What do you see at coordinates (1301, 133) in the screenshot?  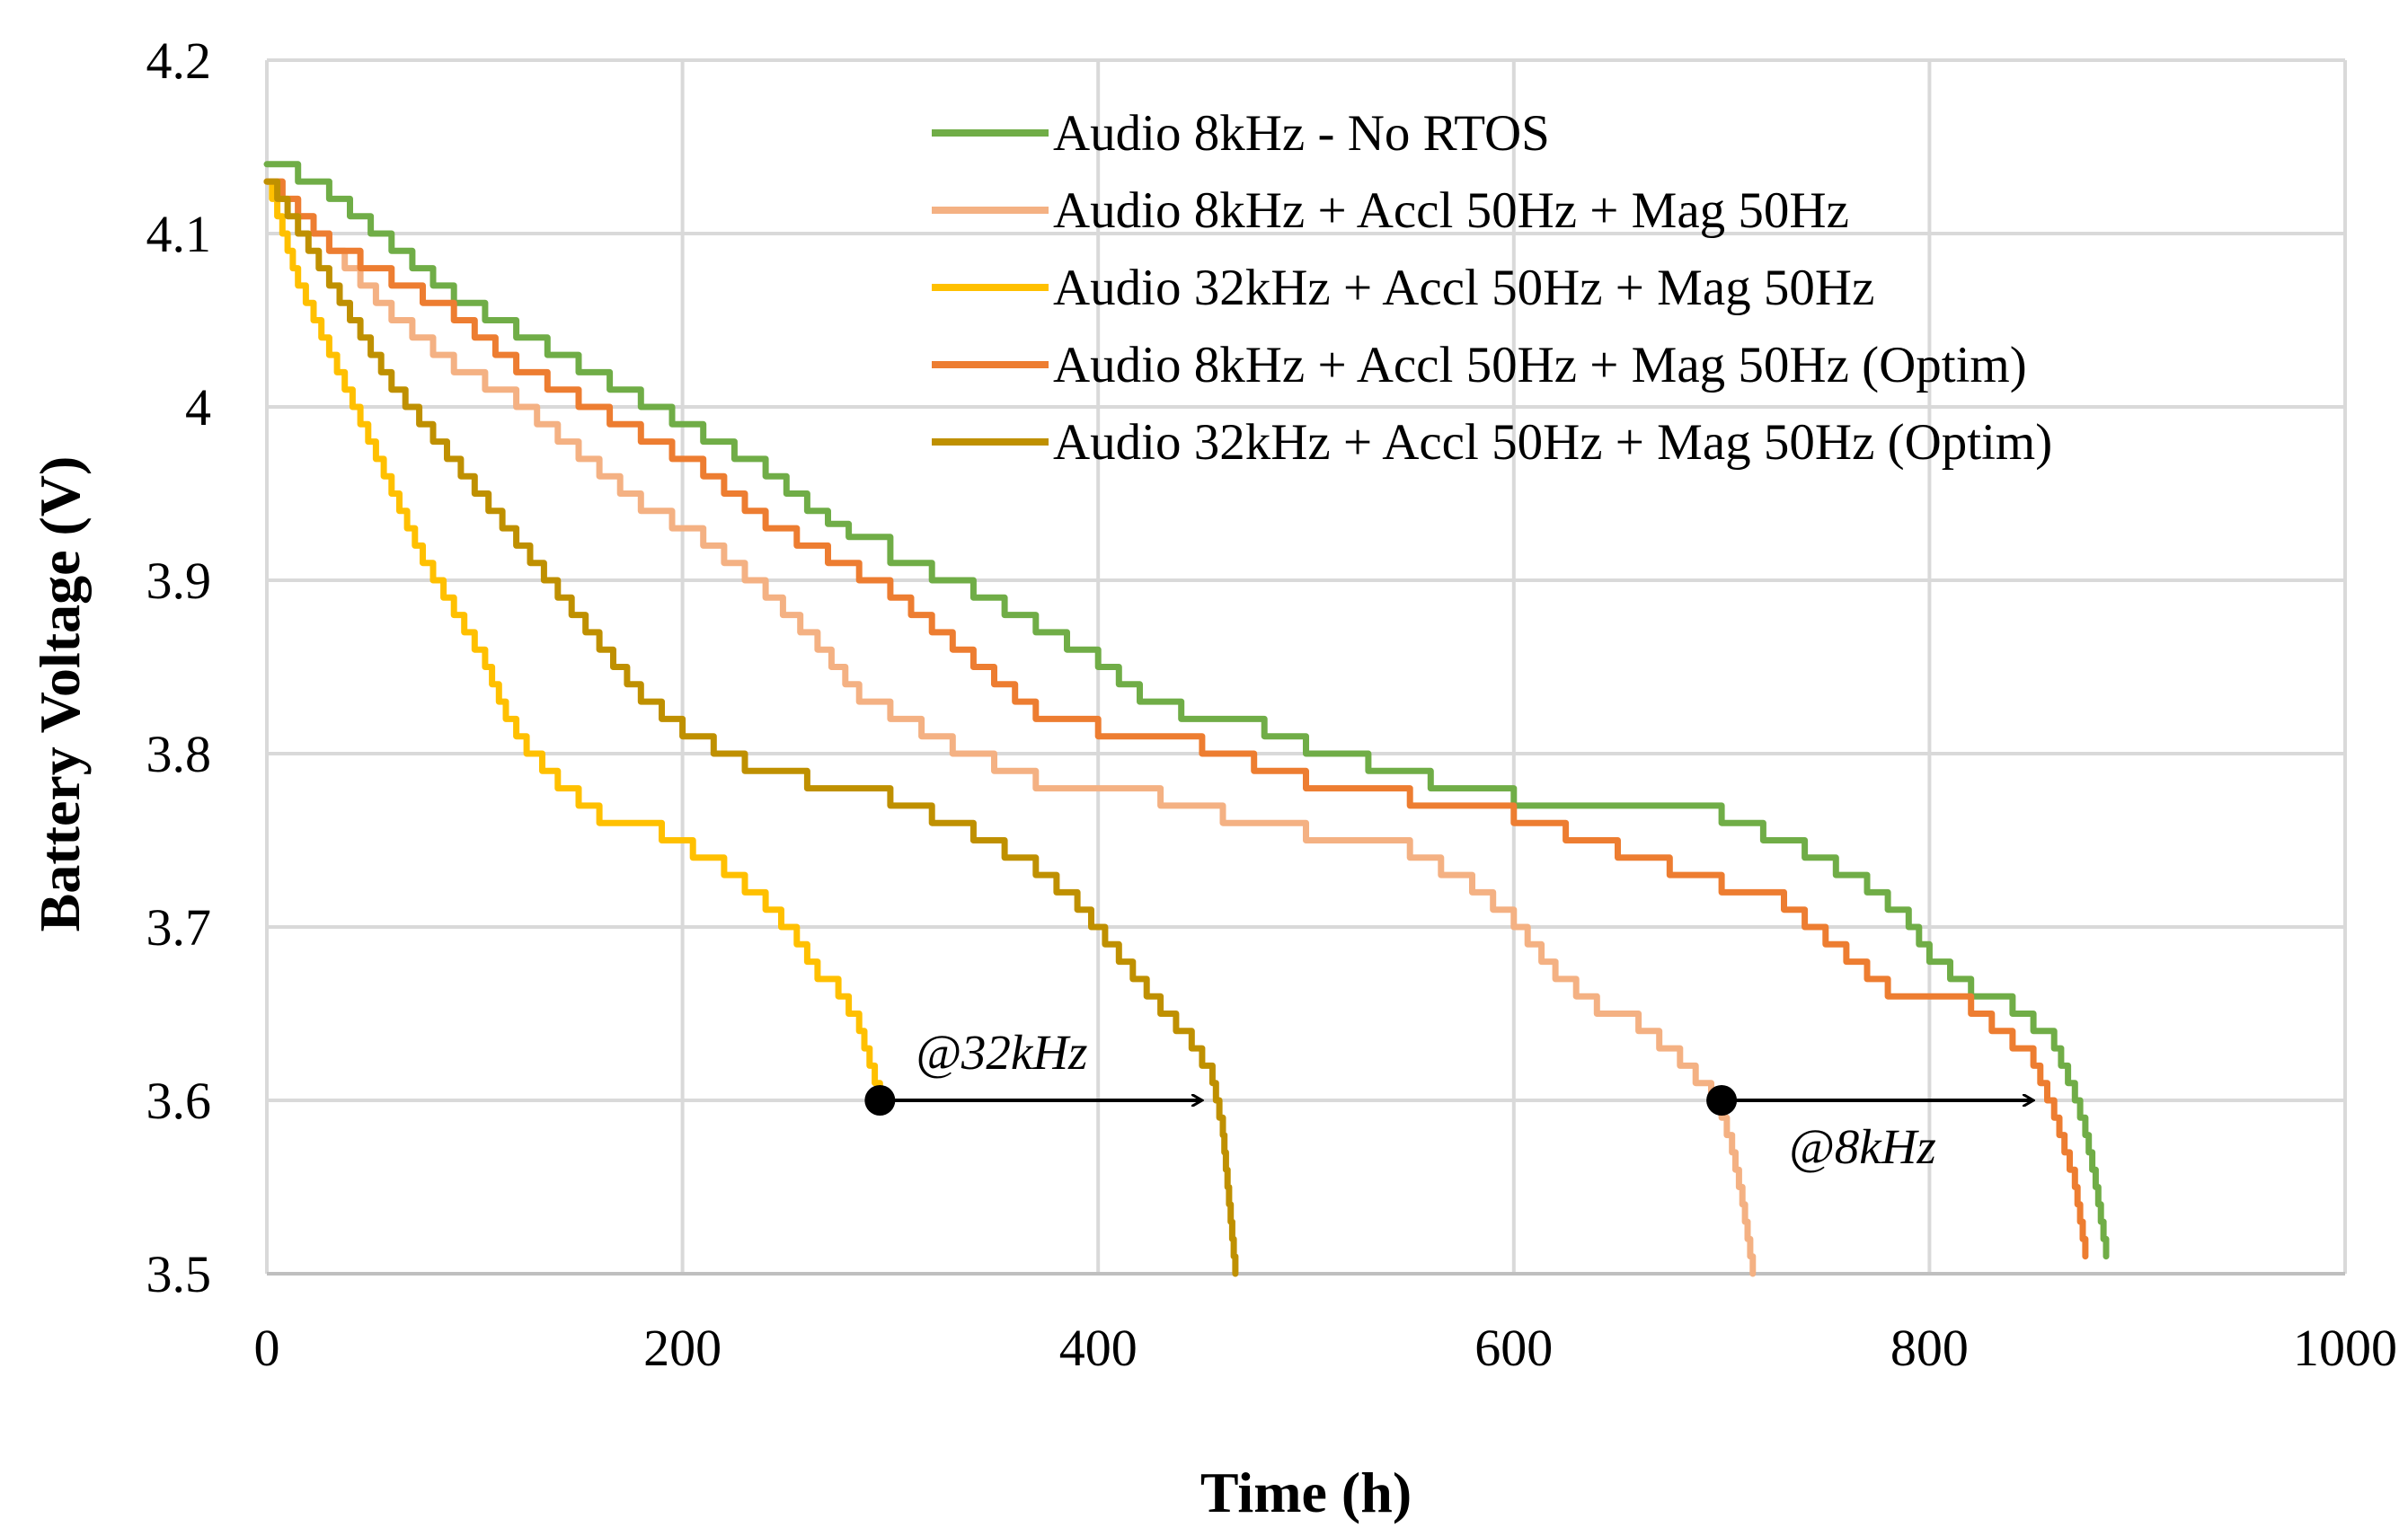 I see `legend-label-0: Audio 8kHz - No RTOS` at bounding box center [1301, 133].